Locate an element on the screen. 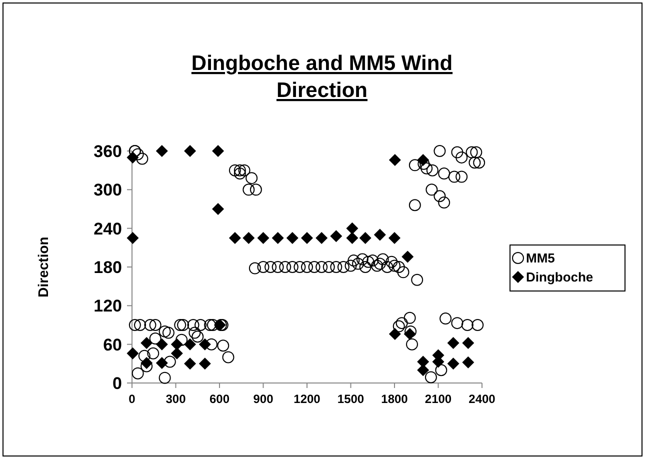 This screenshot has width=647, height=459. x-tick-label: 1800 is located at coordinates (394, 399).